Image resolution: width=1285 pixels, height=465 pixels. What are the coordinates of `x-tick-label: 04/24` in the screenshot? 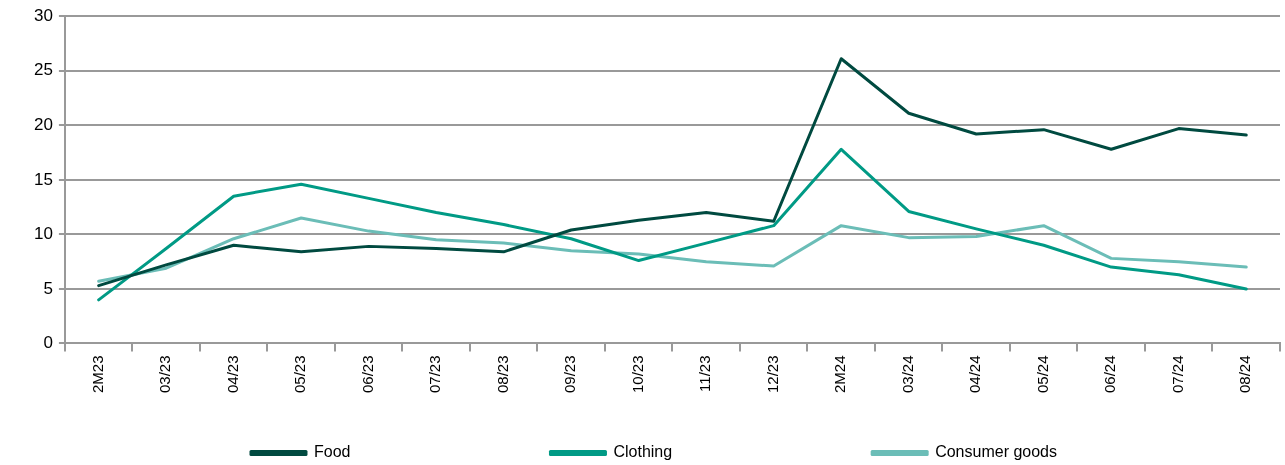 It's located at (975, 374).